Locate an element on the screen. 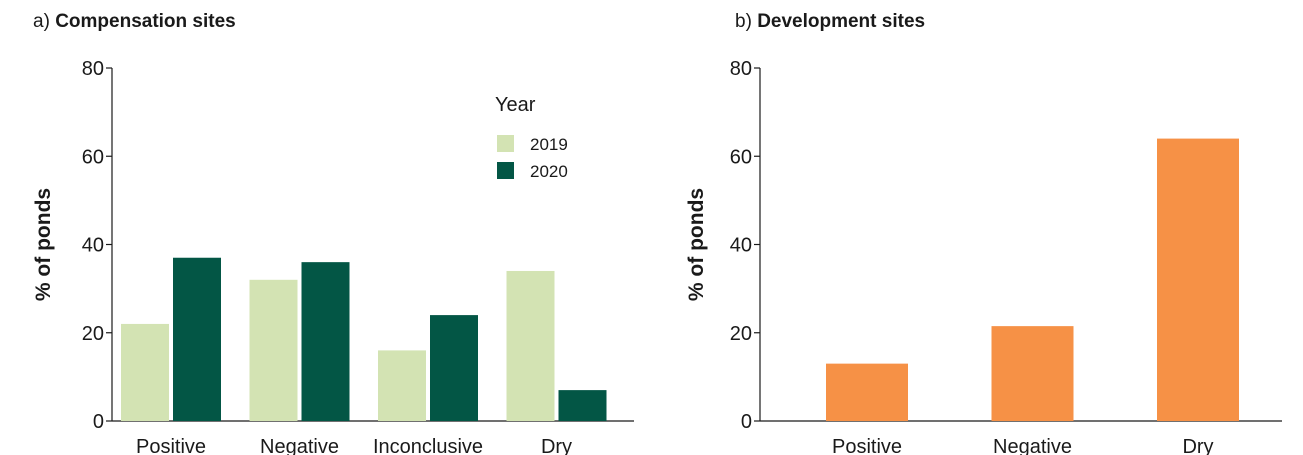 The width and height of the screenshot is (1303, 455). a-x-tick-label: Negative is located at coordinates (299, 445).